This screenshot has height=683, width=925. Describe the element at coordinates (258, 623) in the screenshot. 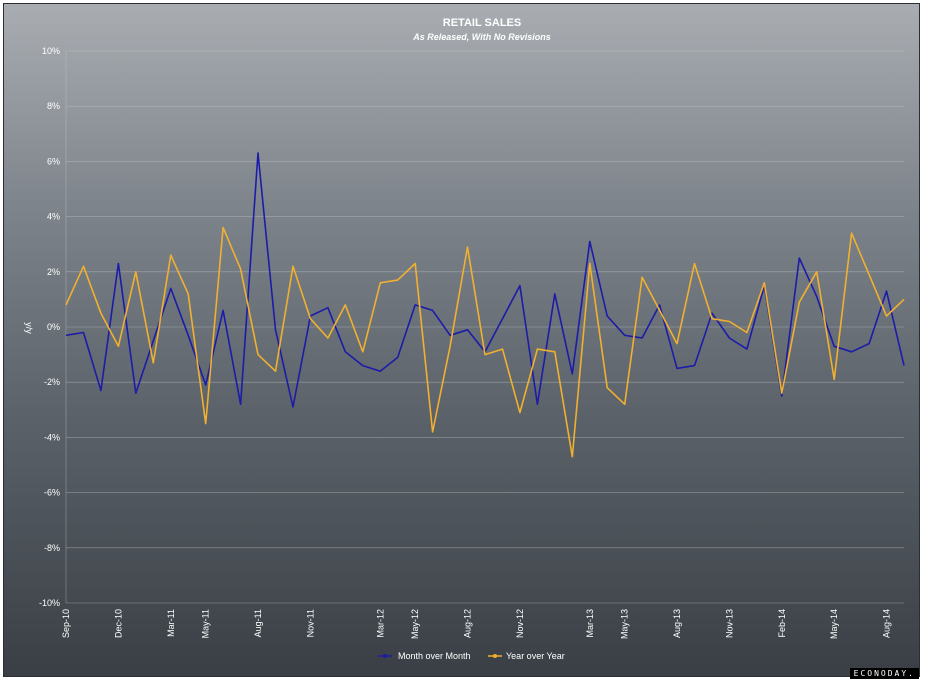

I see `x-tick-label: Aug-11` at that location.